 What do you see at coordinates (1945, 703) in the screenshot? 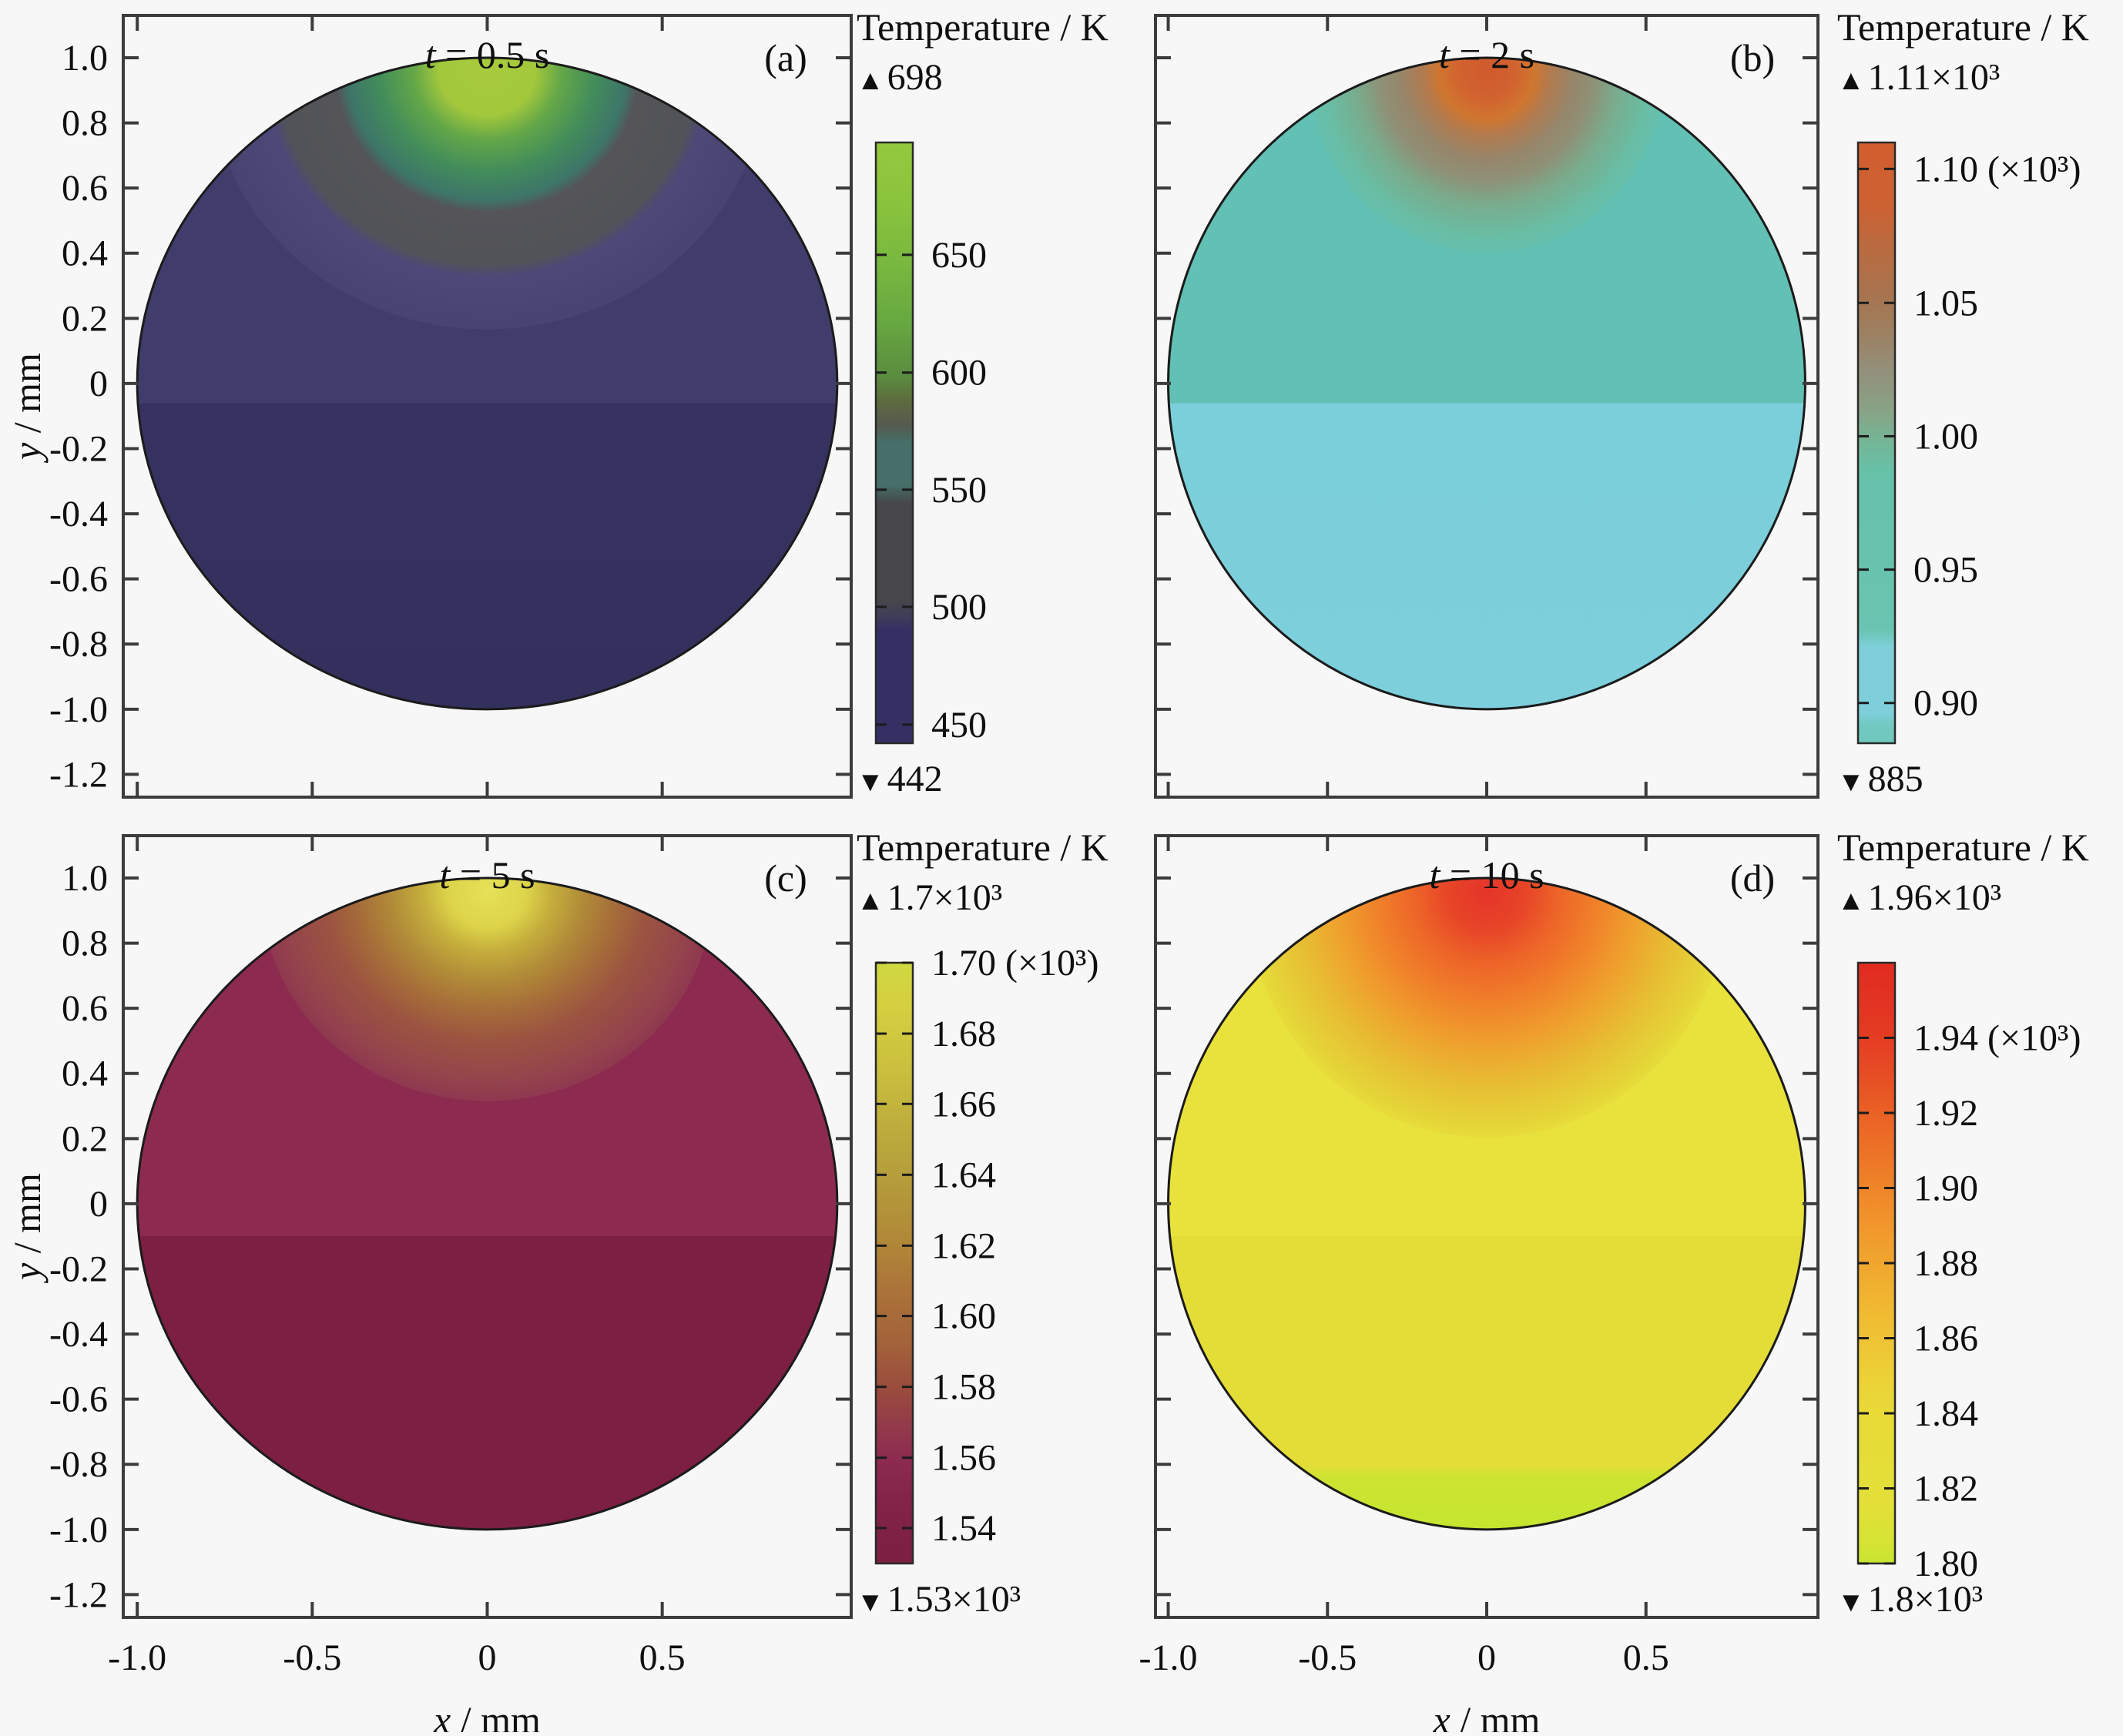
I see `colorbar-tick-label: 0.90` at bounding box center [1945, 703].